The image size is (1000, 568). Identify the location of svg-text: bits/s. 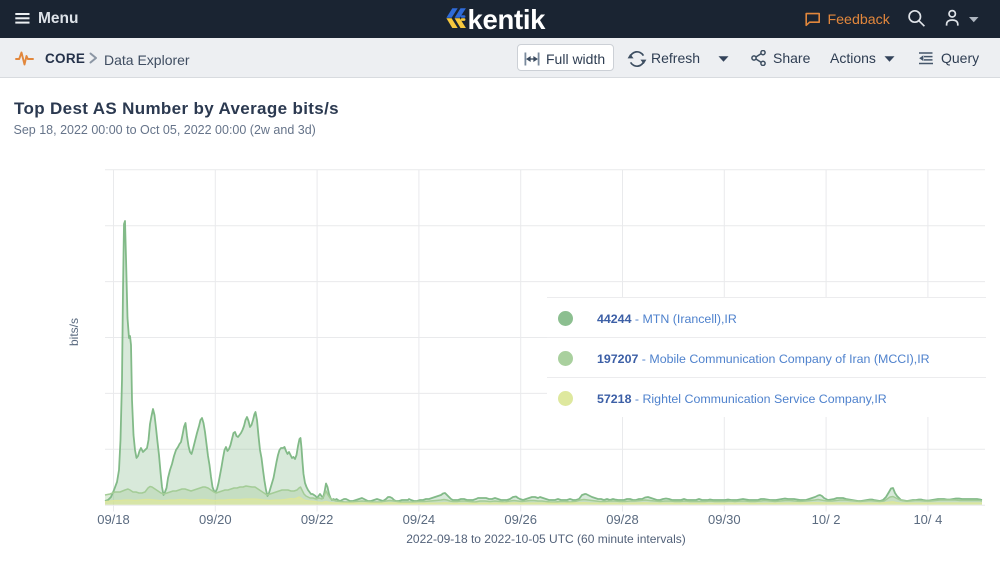
(74, 332).